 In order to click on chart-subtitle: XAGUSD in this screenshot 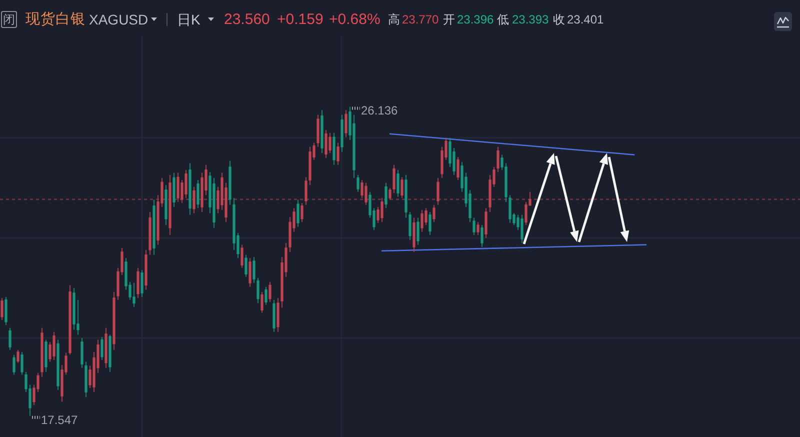, I will do `click(118, 20)`.